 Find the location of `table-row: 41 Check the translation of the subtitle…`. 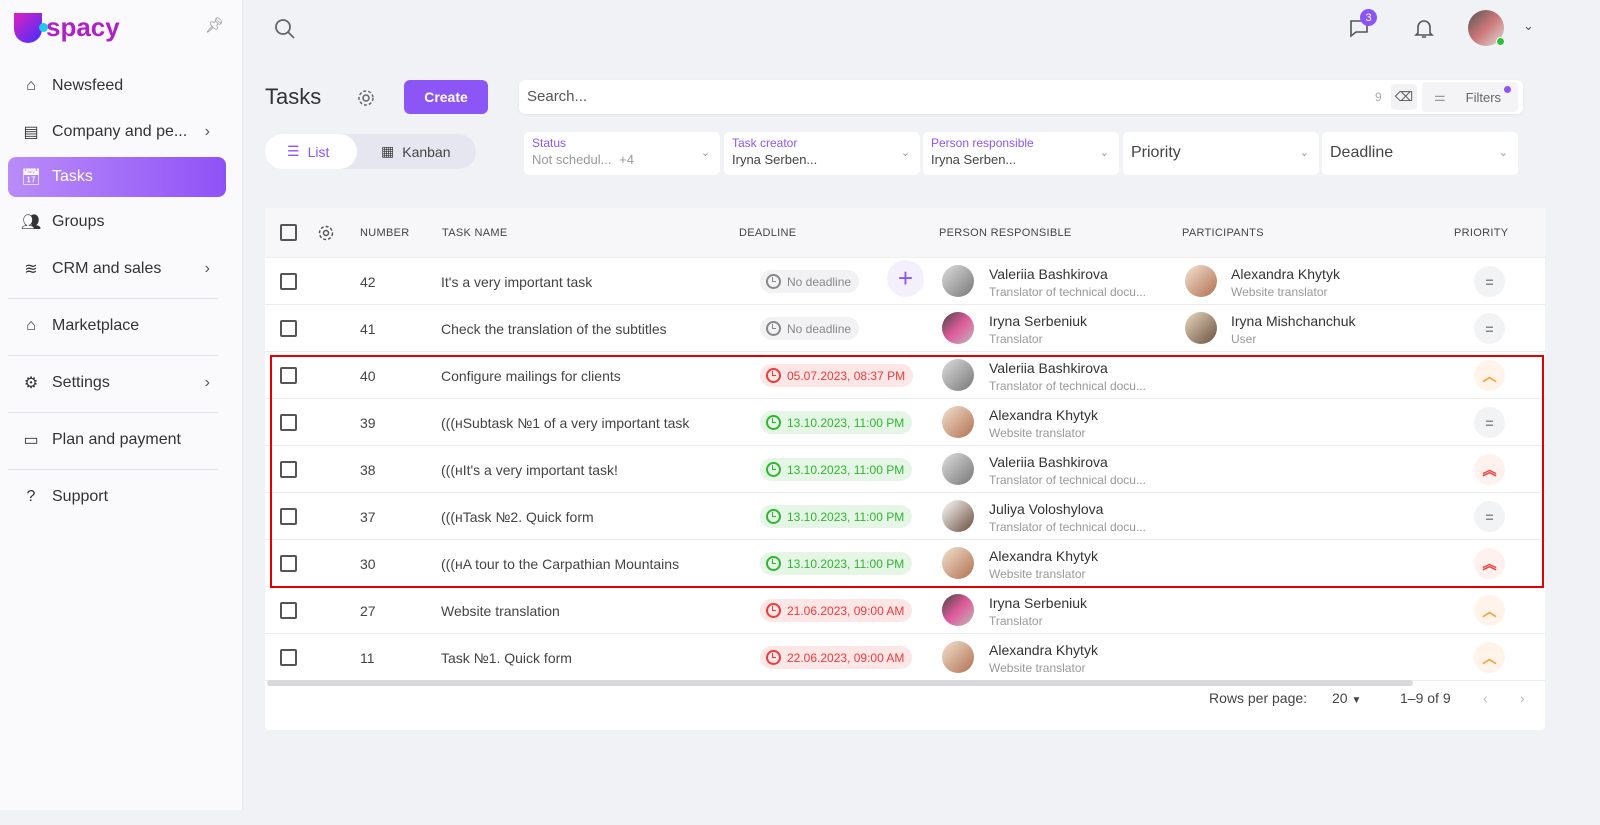

table-row: 41 Check the translation of the subtitle… is located at coordinates (905, 328).